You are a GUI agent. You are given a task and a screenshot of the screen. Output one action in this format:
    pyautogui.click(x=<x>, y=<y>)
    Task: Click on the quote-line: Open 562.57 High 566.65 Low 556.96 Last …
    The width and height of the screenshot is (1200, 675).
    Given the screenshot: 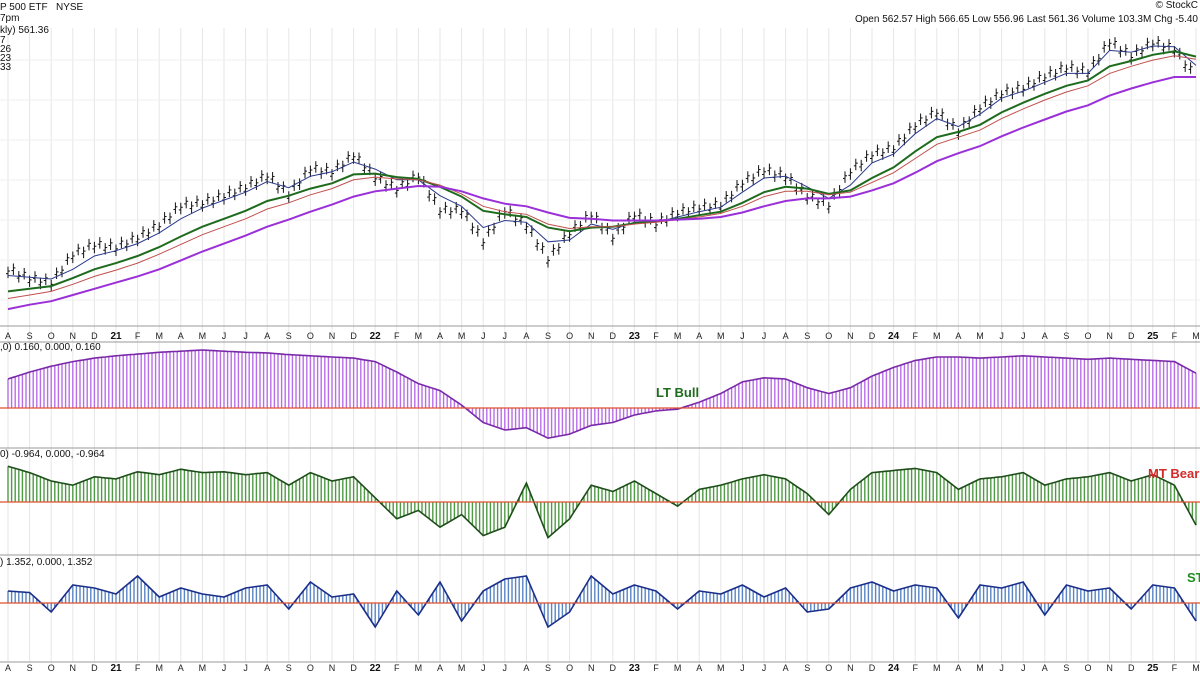 What is the action you would take?
    pyautogui.click(x=1026, y=19)
    